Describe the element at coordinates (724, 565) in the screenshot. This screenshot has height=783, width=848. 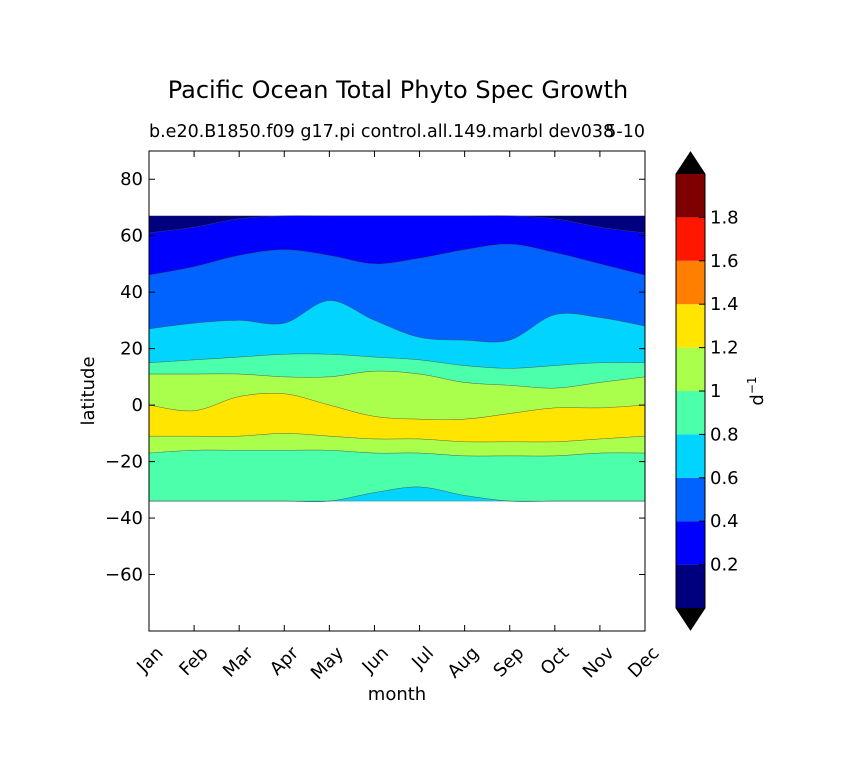
I see `colorbar-tick-label-0: 0.2` at that location.